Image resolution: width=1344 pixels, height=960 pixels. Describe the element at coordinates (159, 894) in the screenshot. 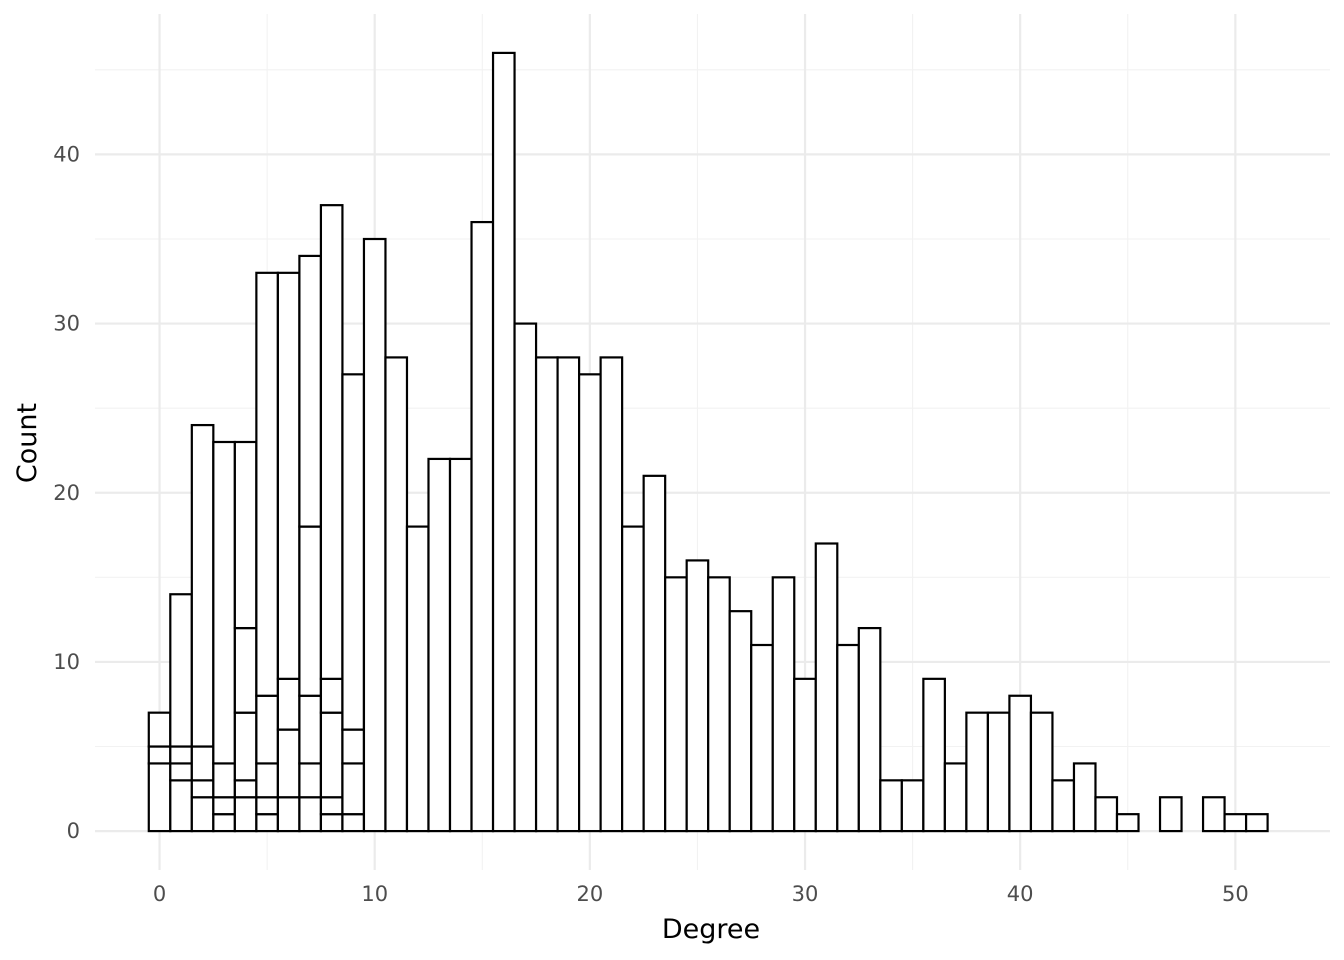

I see `x-tick-label: 0` at that location.